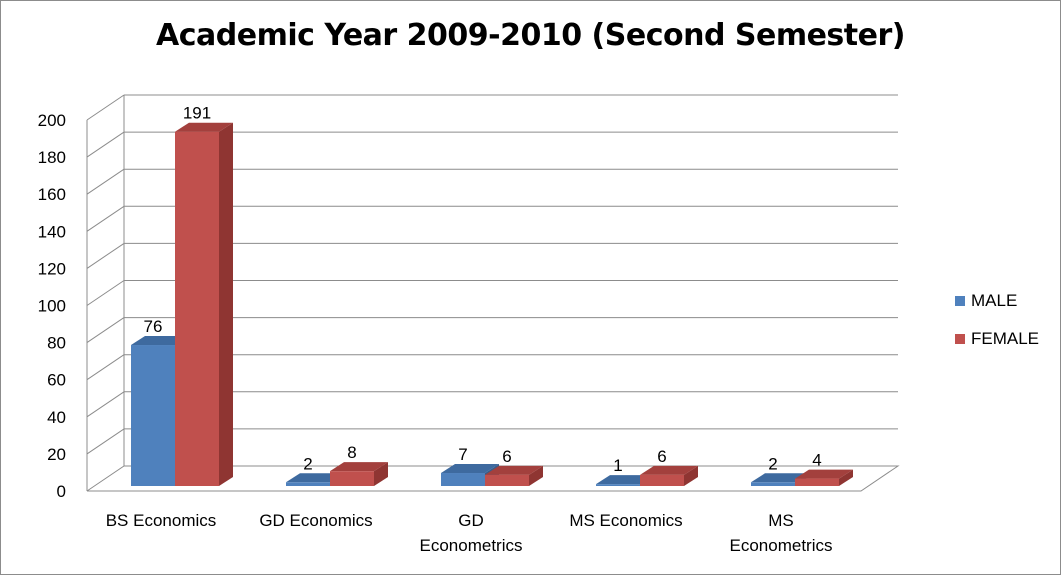 This screenshot has width=1061, height=575. Describe the element at coordinates (197, 113) in the screenshot. I see `data-label: 191` at that location.